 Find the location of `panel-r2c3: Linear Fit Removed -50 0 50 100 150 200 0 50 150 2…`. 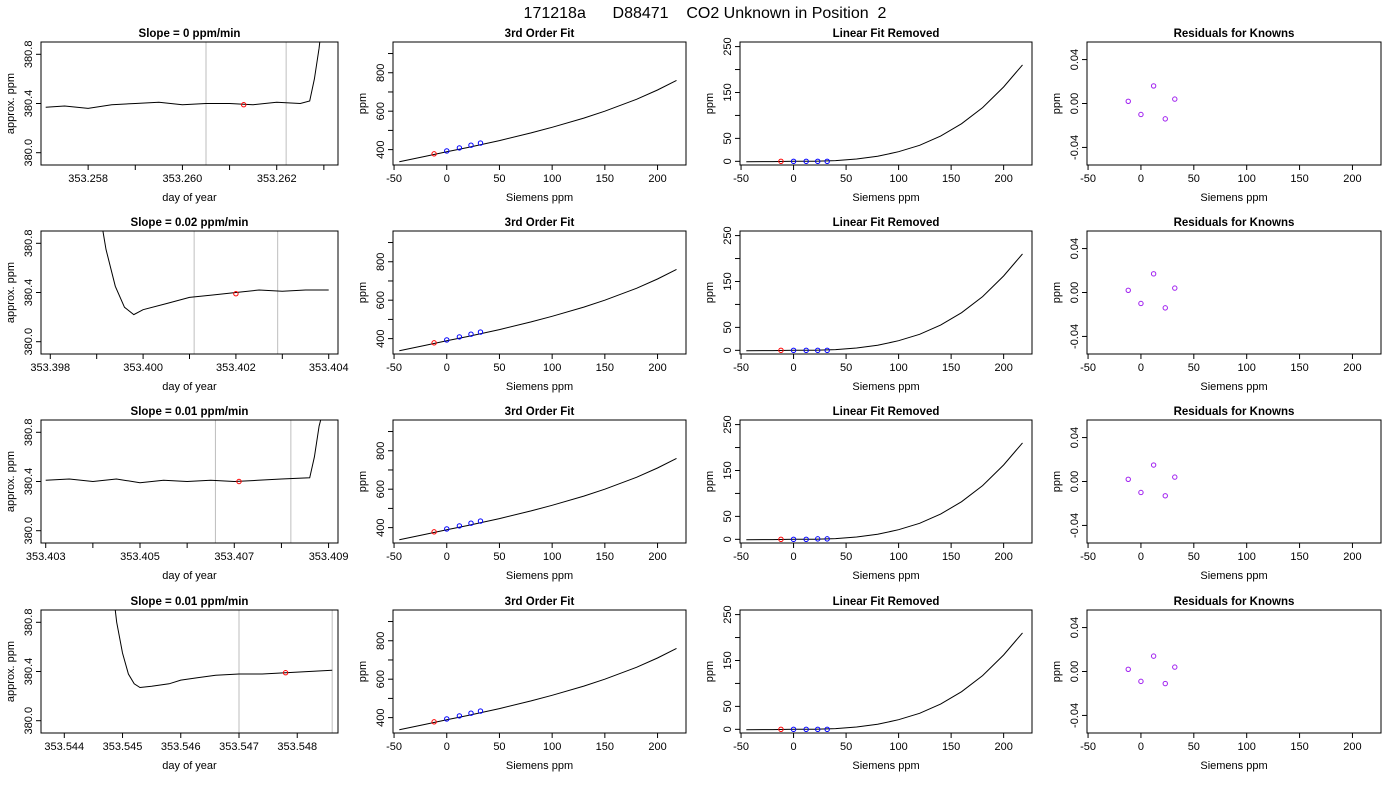

panel-r2c3: Linear Fit Removed -50 0 50 100 150 200 0 50 150 2… is located at coordinates (868, 305).